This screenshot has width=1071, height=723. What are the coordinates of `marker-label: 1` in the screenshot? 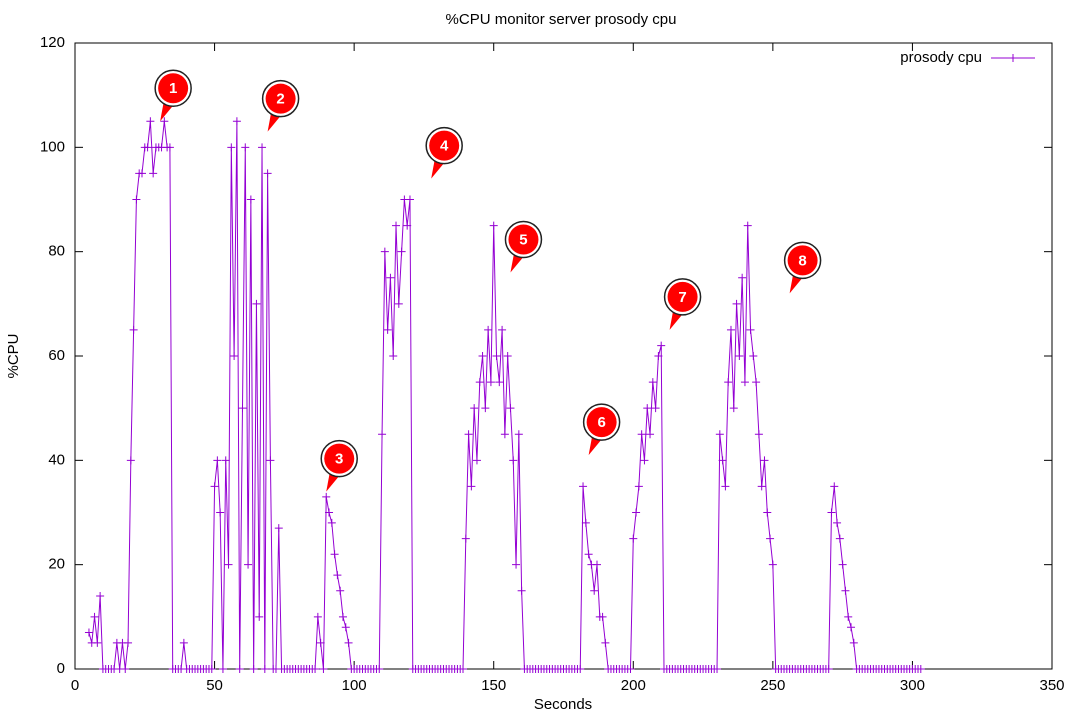 It's located at (173, 88).